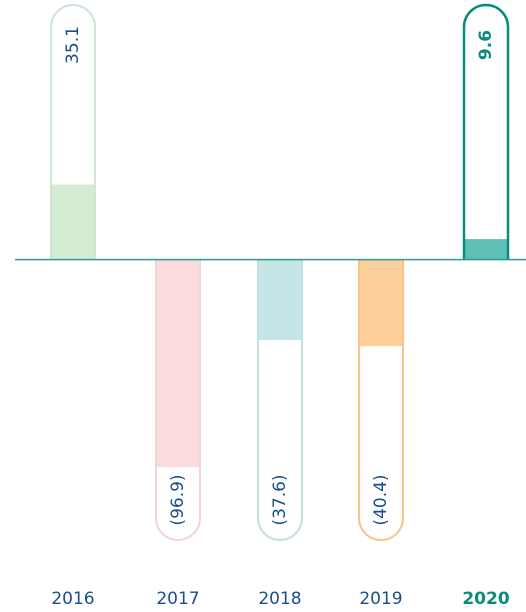  I want to click on x-tick-label: 2017, so click(177, 599).